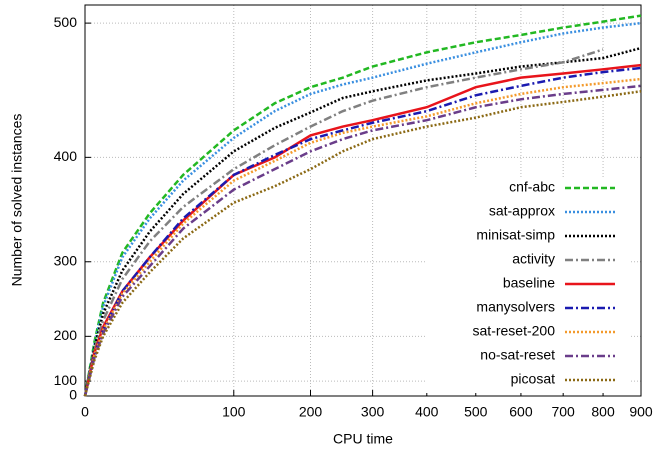 This screenshot has width=660, height=457. I want to click on legend-label: minisat-simp, so click(515, 235).